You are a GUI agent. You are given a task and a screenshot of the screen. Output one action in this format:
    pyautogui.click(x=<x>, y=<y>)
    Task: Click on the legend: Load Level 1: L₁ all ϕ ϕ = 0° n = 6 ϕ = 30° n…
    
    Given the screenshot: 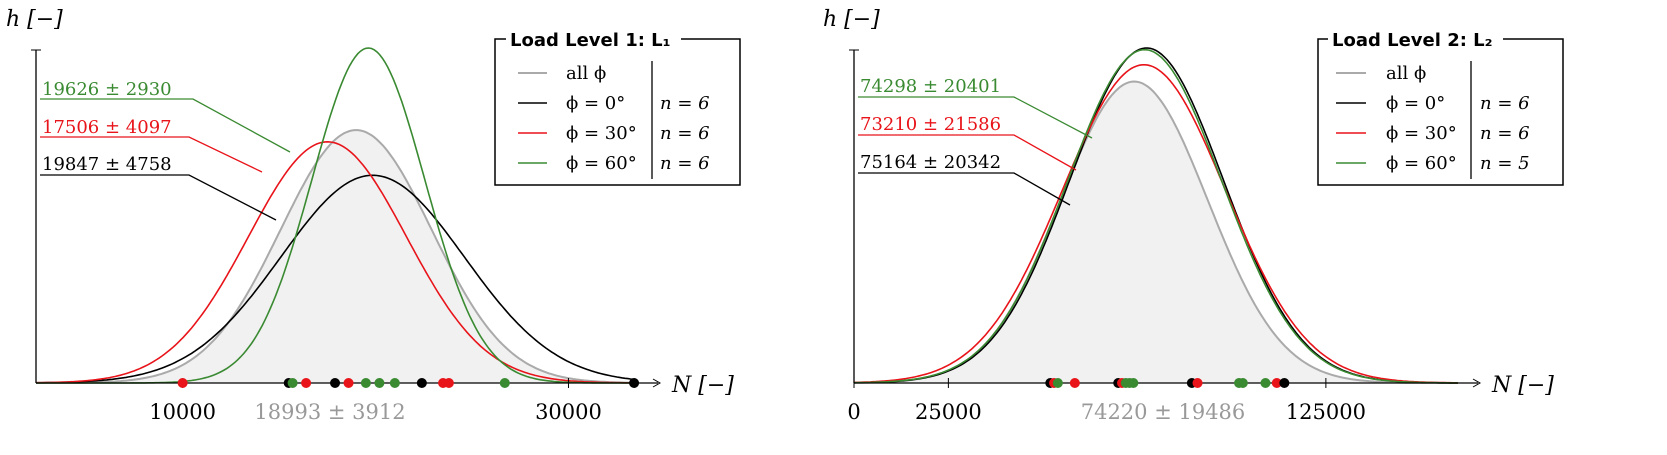 What is the action you would take?
    pyautogui.click(x=617, y=108)
    